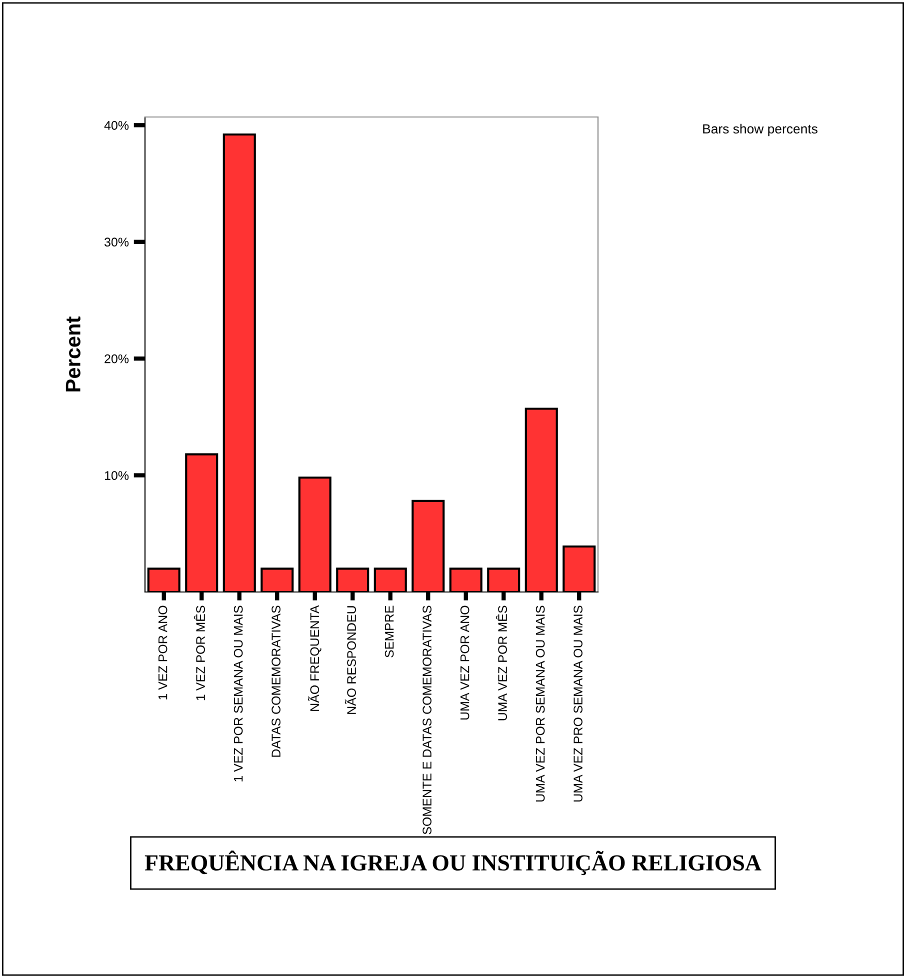 The width and height of the screenshot is (906, 978). What do you see at coordinates (116, 475) in the screenshot?
I see `y-tick-label: 10%` at bounding box center [116, 475].